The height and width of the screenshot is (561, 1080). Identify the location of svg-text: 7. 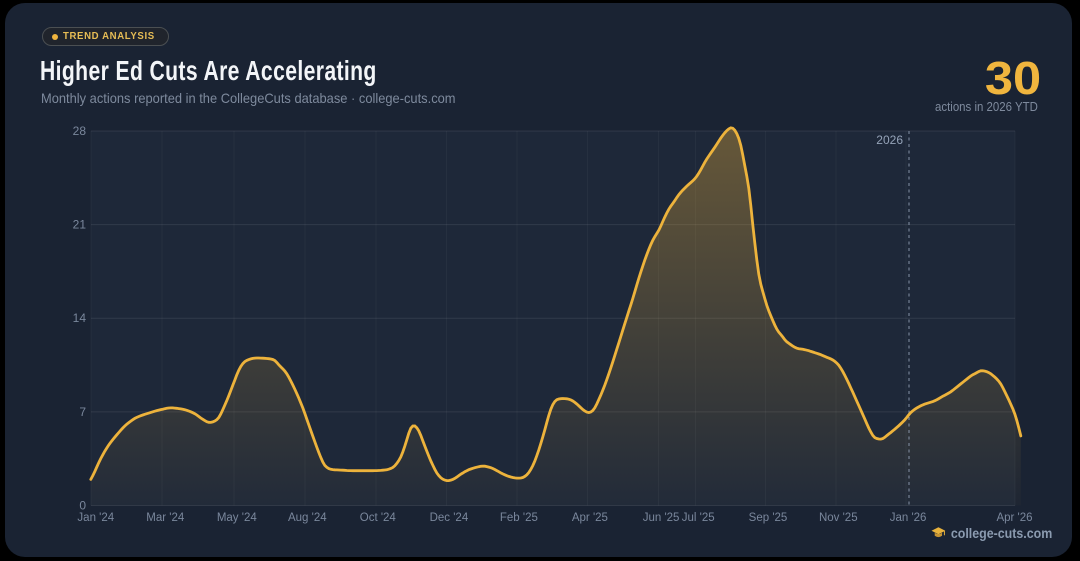
(82, 412).